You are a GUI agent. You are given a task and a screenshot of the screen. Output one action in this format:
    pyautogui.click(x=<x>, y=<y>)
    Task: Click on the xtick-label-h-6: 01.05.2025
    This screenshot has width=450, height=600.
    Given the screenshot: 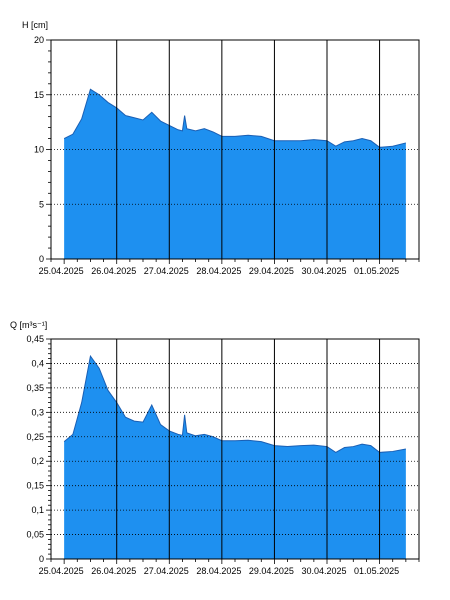 What is the action you would take?
    pyautogui.click(x=376, y=271)
    